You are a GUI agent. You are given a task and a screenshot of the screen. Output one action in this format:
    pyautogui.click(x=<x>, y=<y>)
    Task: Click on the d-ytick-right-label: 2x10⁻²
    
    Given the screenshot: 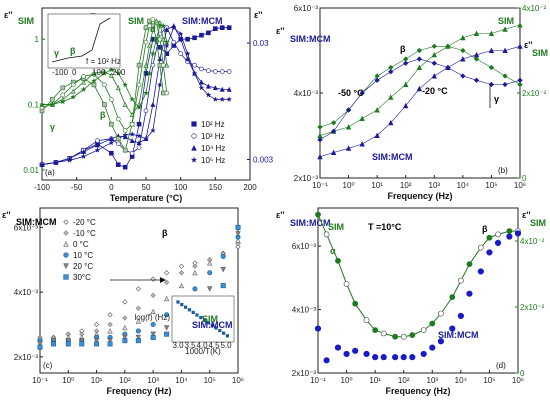 What is the action you would take?
    pyautogui.click(x=532, y=307)
    